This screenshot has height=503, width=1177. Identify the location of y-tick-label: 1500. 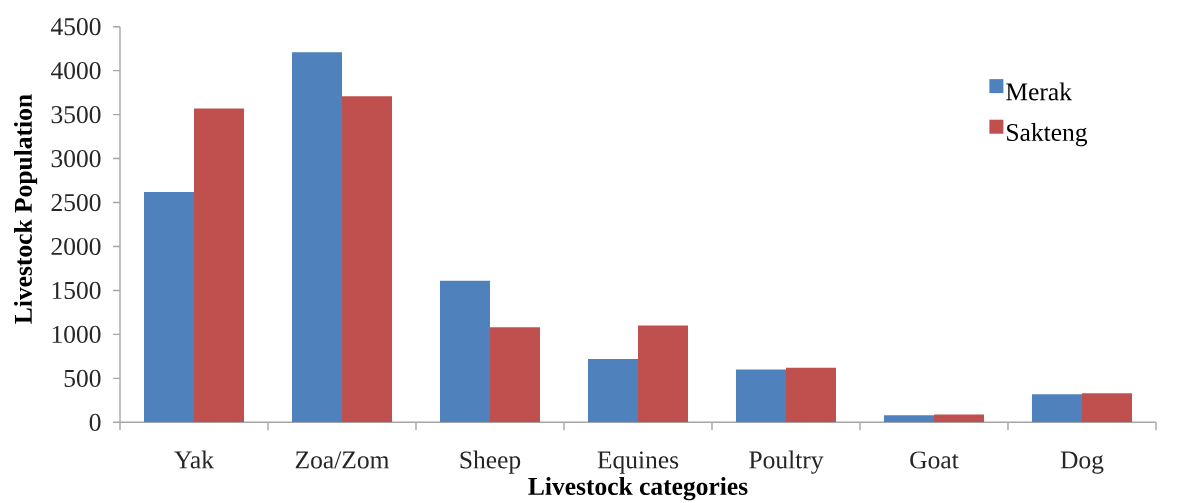
(76, 290).